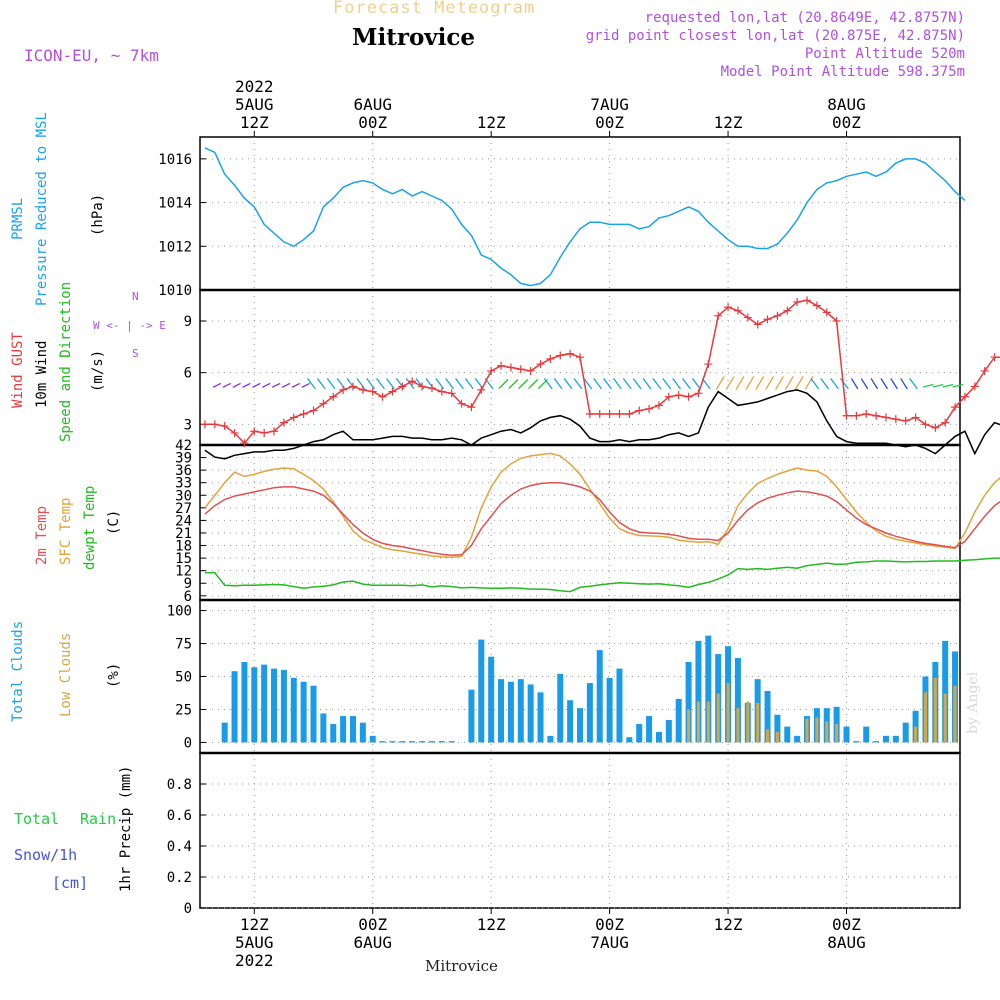  What do you see at coordinates (129, 325) in the screenshot?
I see `compass-west-east: W <- | -> E` at bounding box center [129, 325].